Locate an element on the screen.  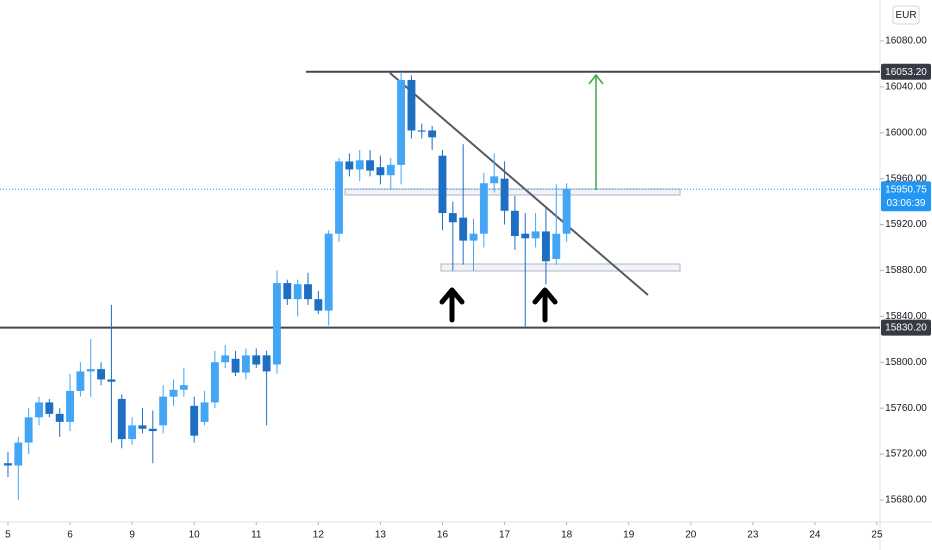
y-tick-label: 15880.00 is located at coordinates (906, 270).